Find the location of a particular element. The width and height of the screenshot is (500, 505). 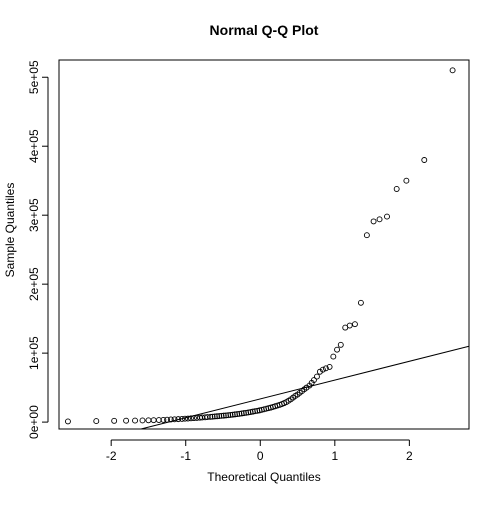

chart-title: Normal Q-Q Plot is located at coordinates (264, 30).